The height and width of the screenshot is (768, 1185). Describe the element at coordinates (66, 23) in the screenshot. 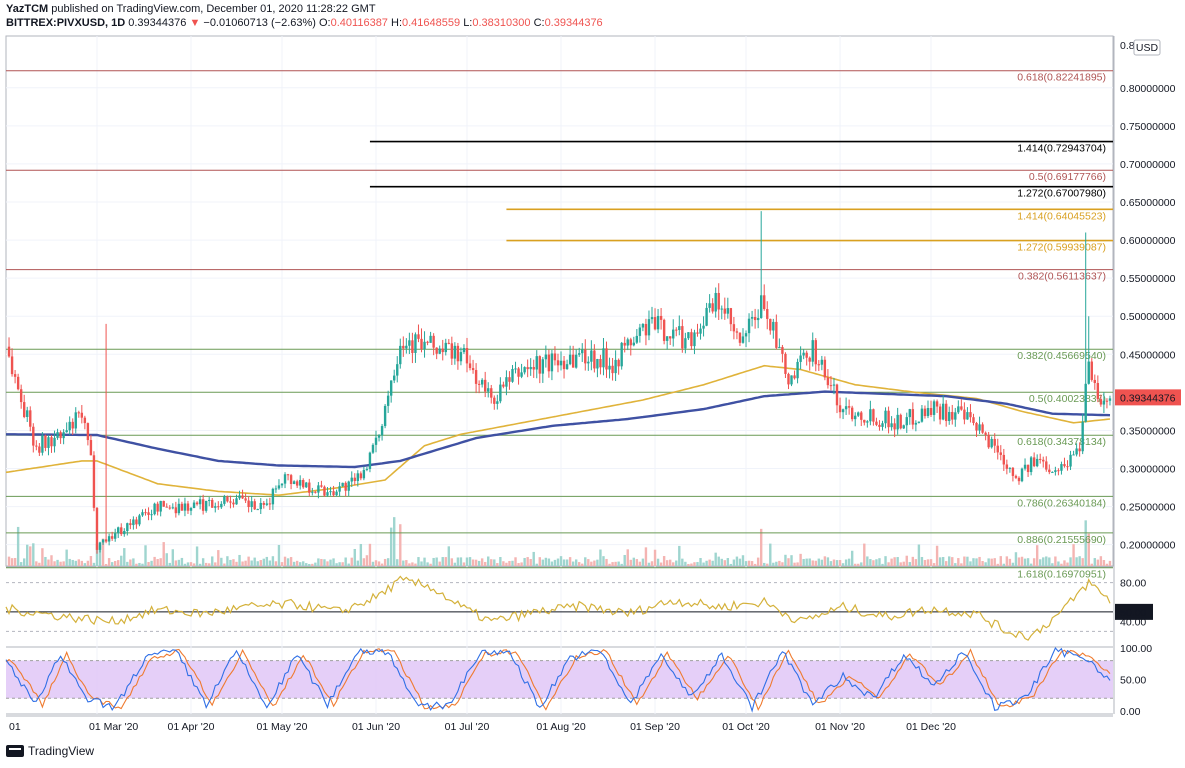

I see `symbol-label: BITTREX:PIVXUSD, 1D` at that location.